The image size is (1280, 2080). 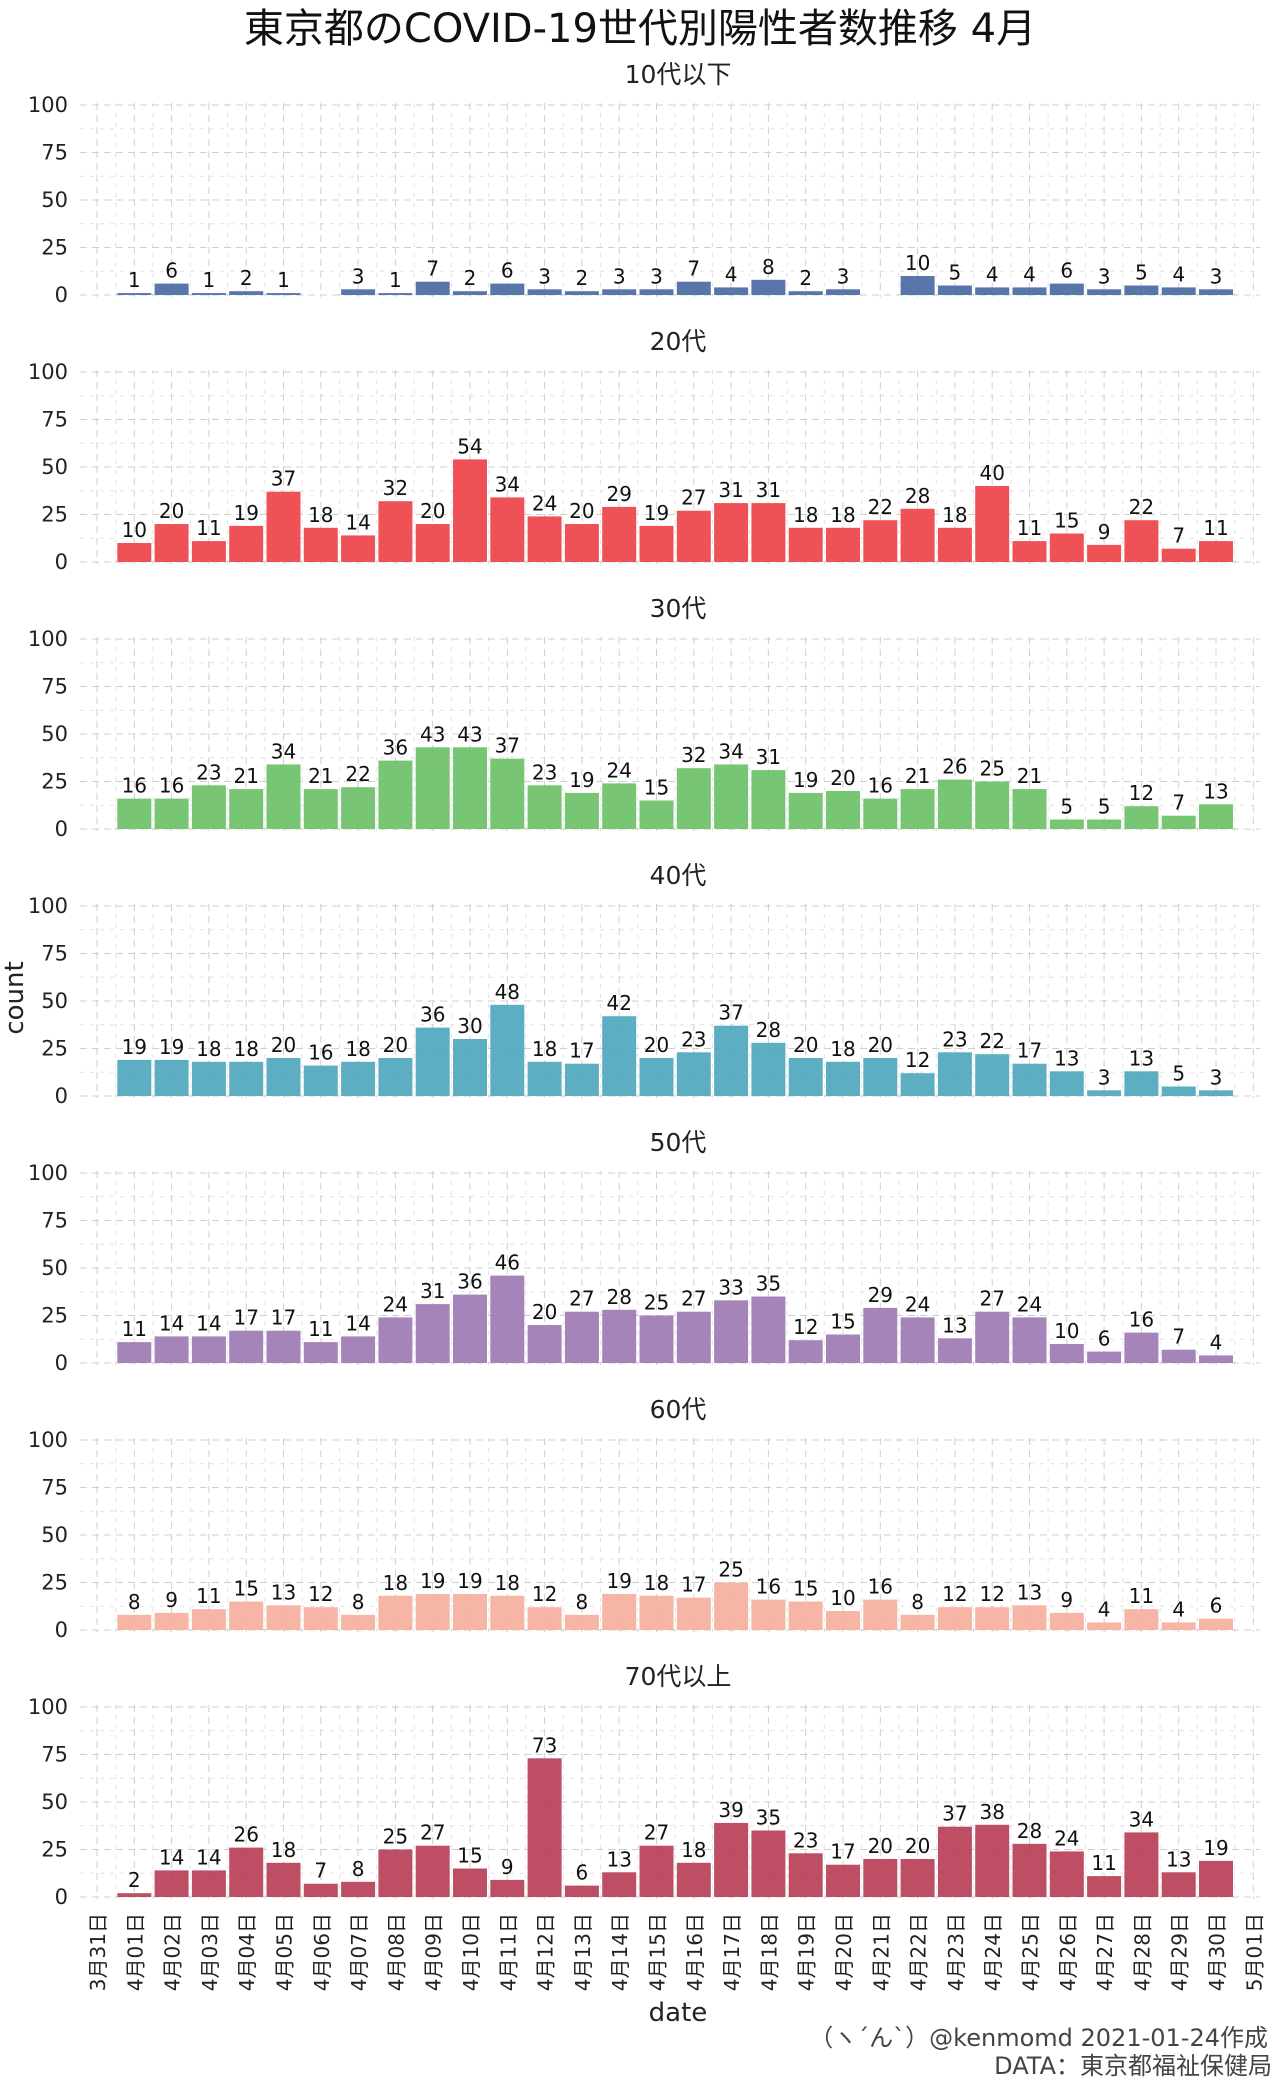 What do you see at coordinates (470, 278) in the screenshot?
I see `bar-value-label: 2` at bounding box center [470, 278].